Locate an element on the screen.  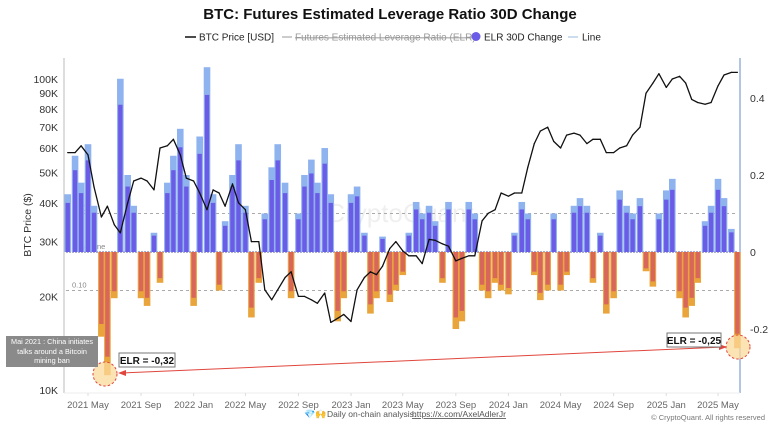
arrow-line is located at coordinates (423, 360).